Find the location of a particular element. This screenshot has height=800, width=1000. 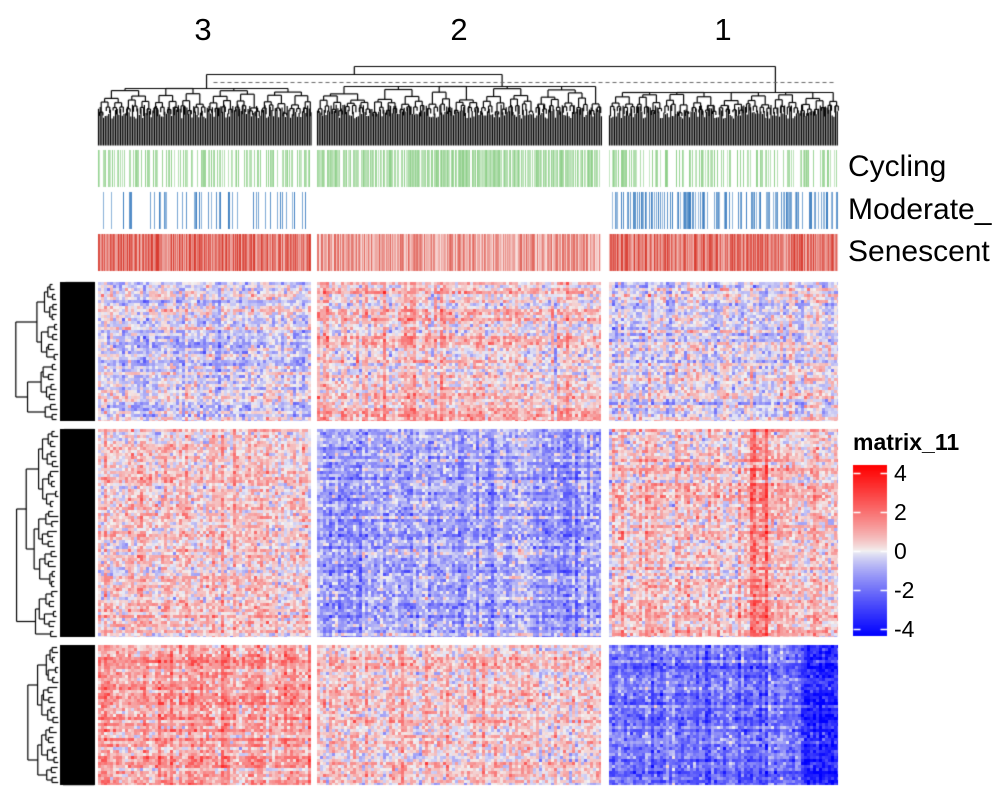

legend-tick-4: 4 is located at coordinates (900, 473).